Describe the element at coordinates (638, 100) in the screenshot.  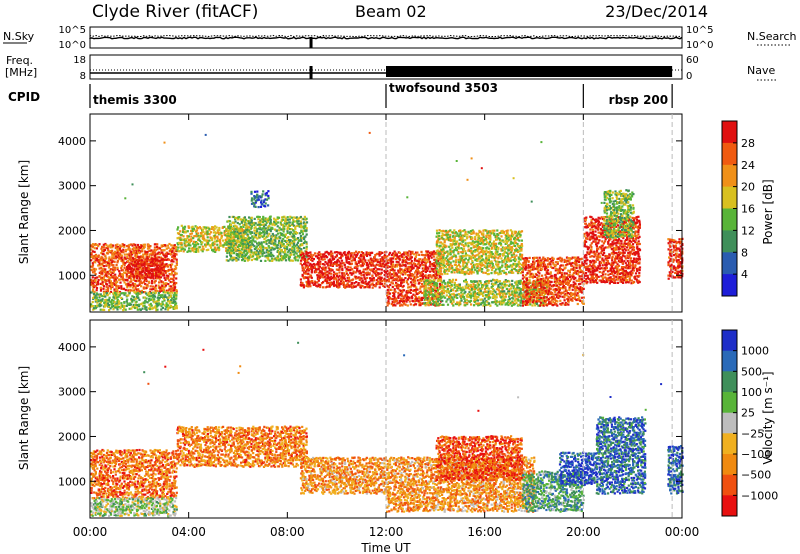
I see `cpid-segment-label: rbsp 200` at that location.